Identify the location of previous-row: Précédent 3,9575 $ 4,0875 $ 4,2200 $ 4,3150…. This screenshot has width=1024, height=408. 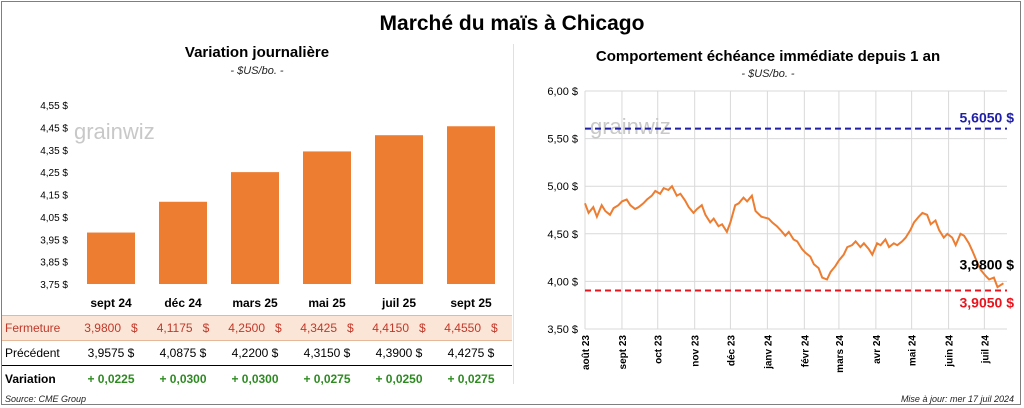
(257, 353).